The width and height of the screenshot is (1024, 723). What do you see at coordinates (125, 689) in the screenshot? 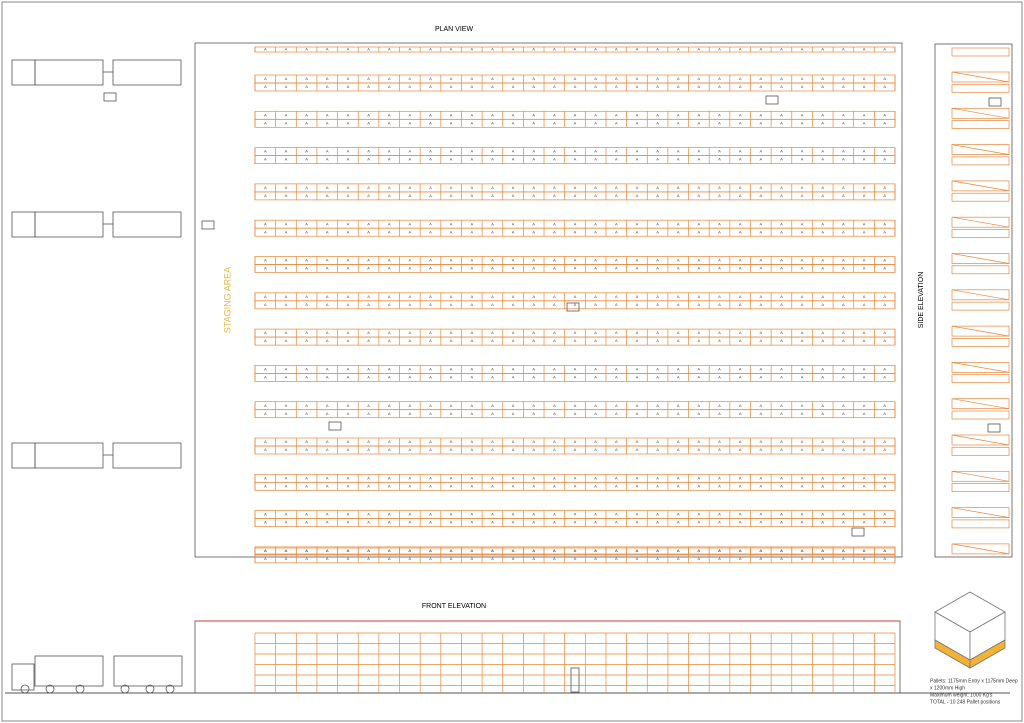
I see `wheel` at bounding box center [125, 689].